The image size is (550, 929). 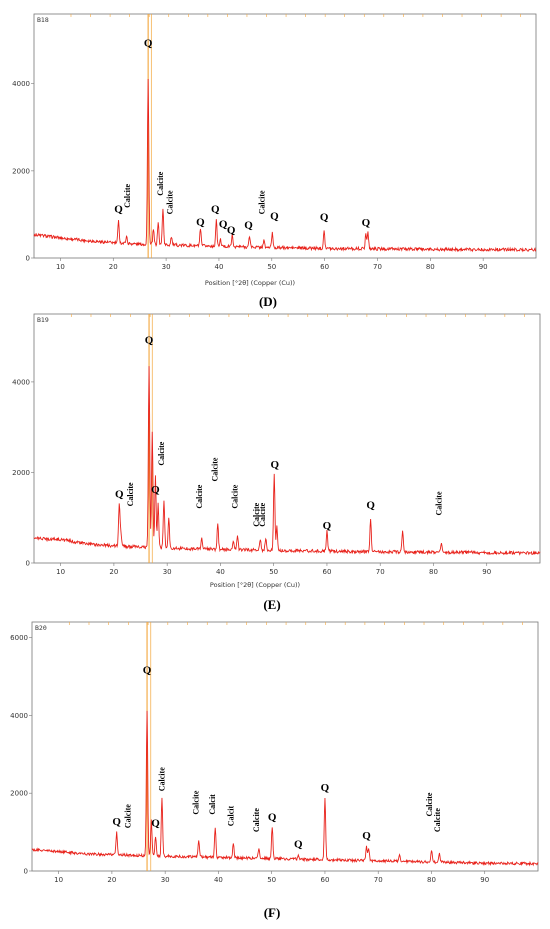 What do you see at coordinates (268, 301) in the screenshot?
I see `panel-label: (D)` at bounding box center [268, 301].